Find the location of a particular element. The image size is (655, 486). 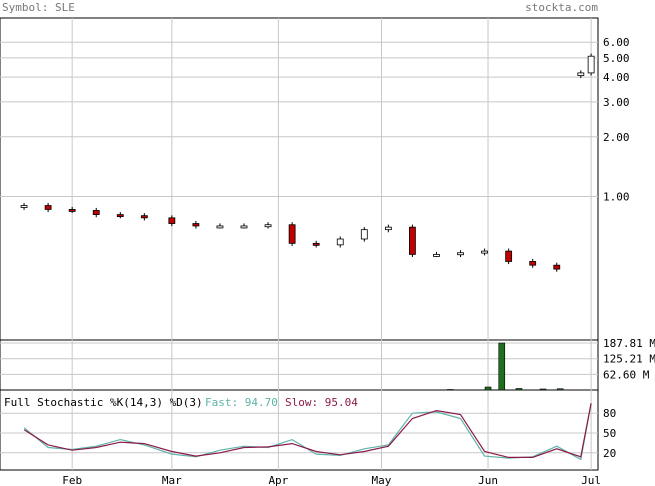

volume-bars is located at coordinates (505, 366).